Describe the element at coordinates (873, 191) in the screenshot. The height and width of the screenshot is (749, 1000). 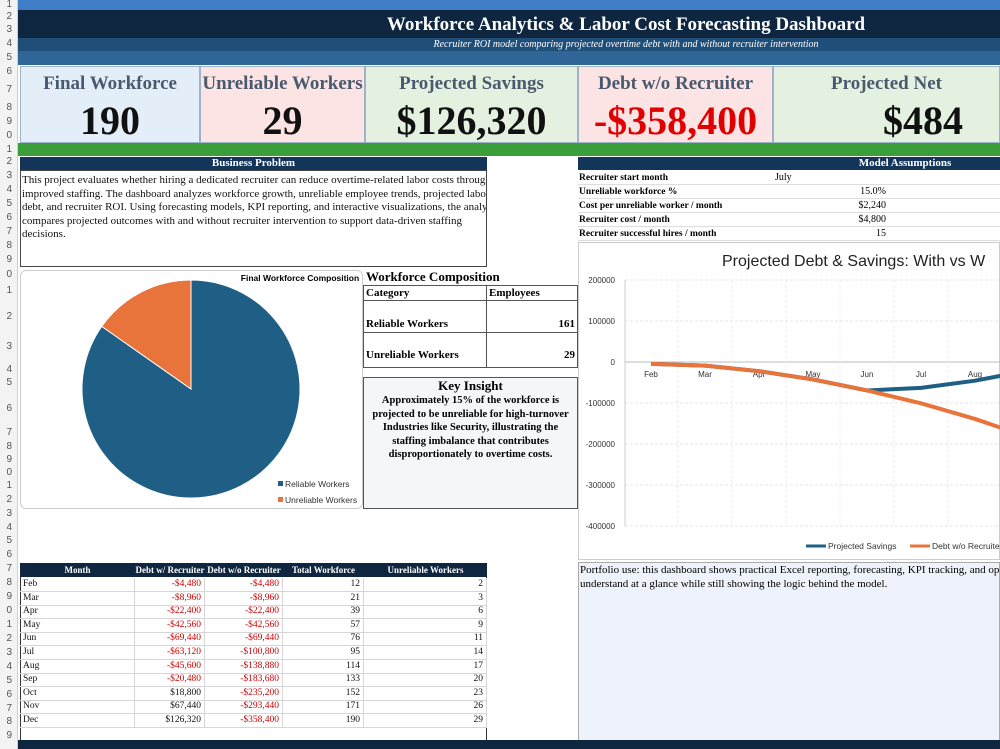
I see `assumption-value: 15.0%` at that location.